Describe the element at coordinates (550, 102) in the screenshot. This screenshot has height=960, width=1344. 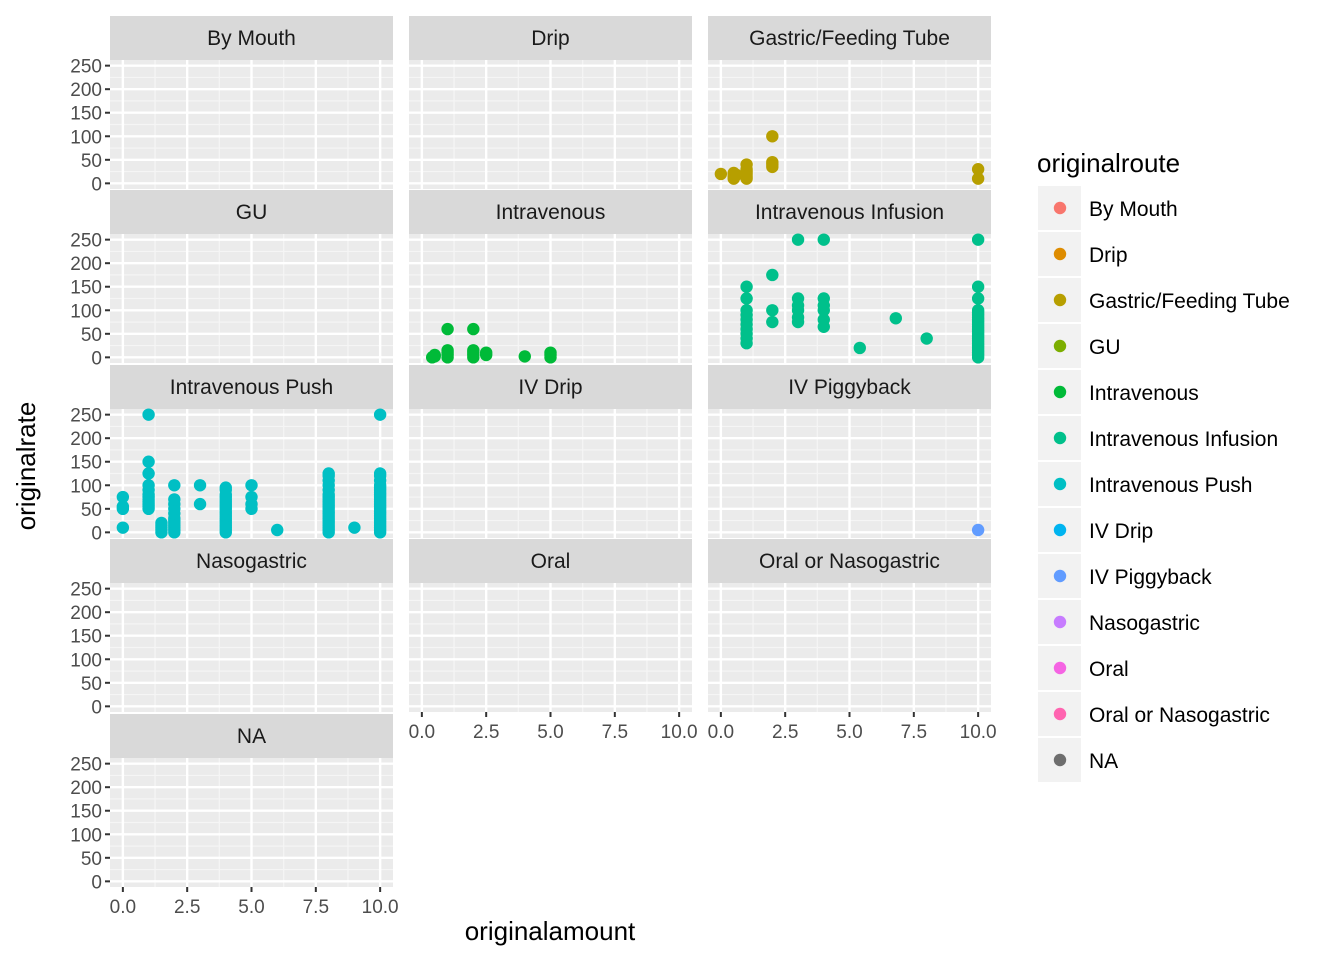
I see `facet-panel: Drip` at that location.